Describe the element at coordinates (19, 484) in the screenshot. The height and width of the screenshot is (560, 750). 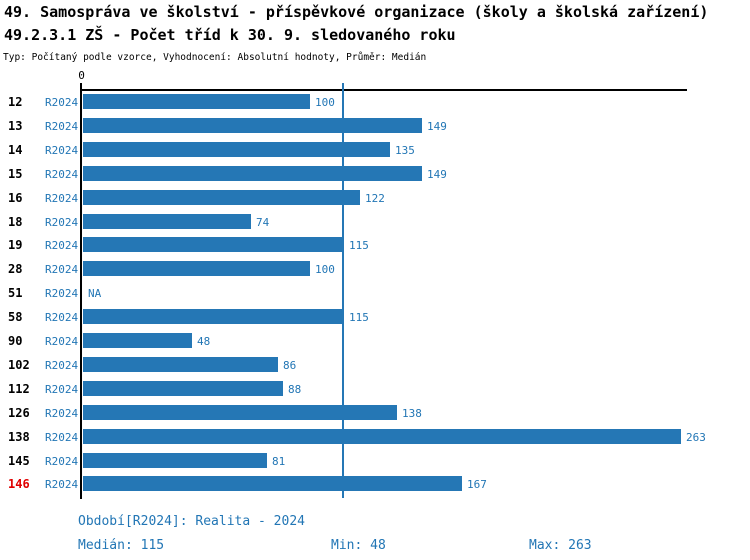
I see `row-category-label: 146` at that location.